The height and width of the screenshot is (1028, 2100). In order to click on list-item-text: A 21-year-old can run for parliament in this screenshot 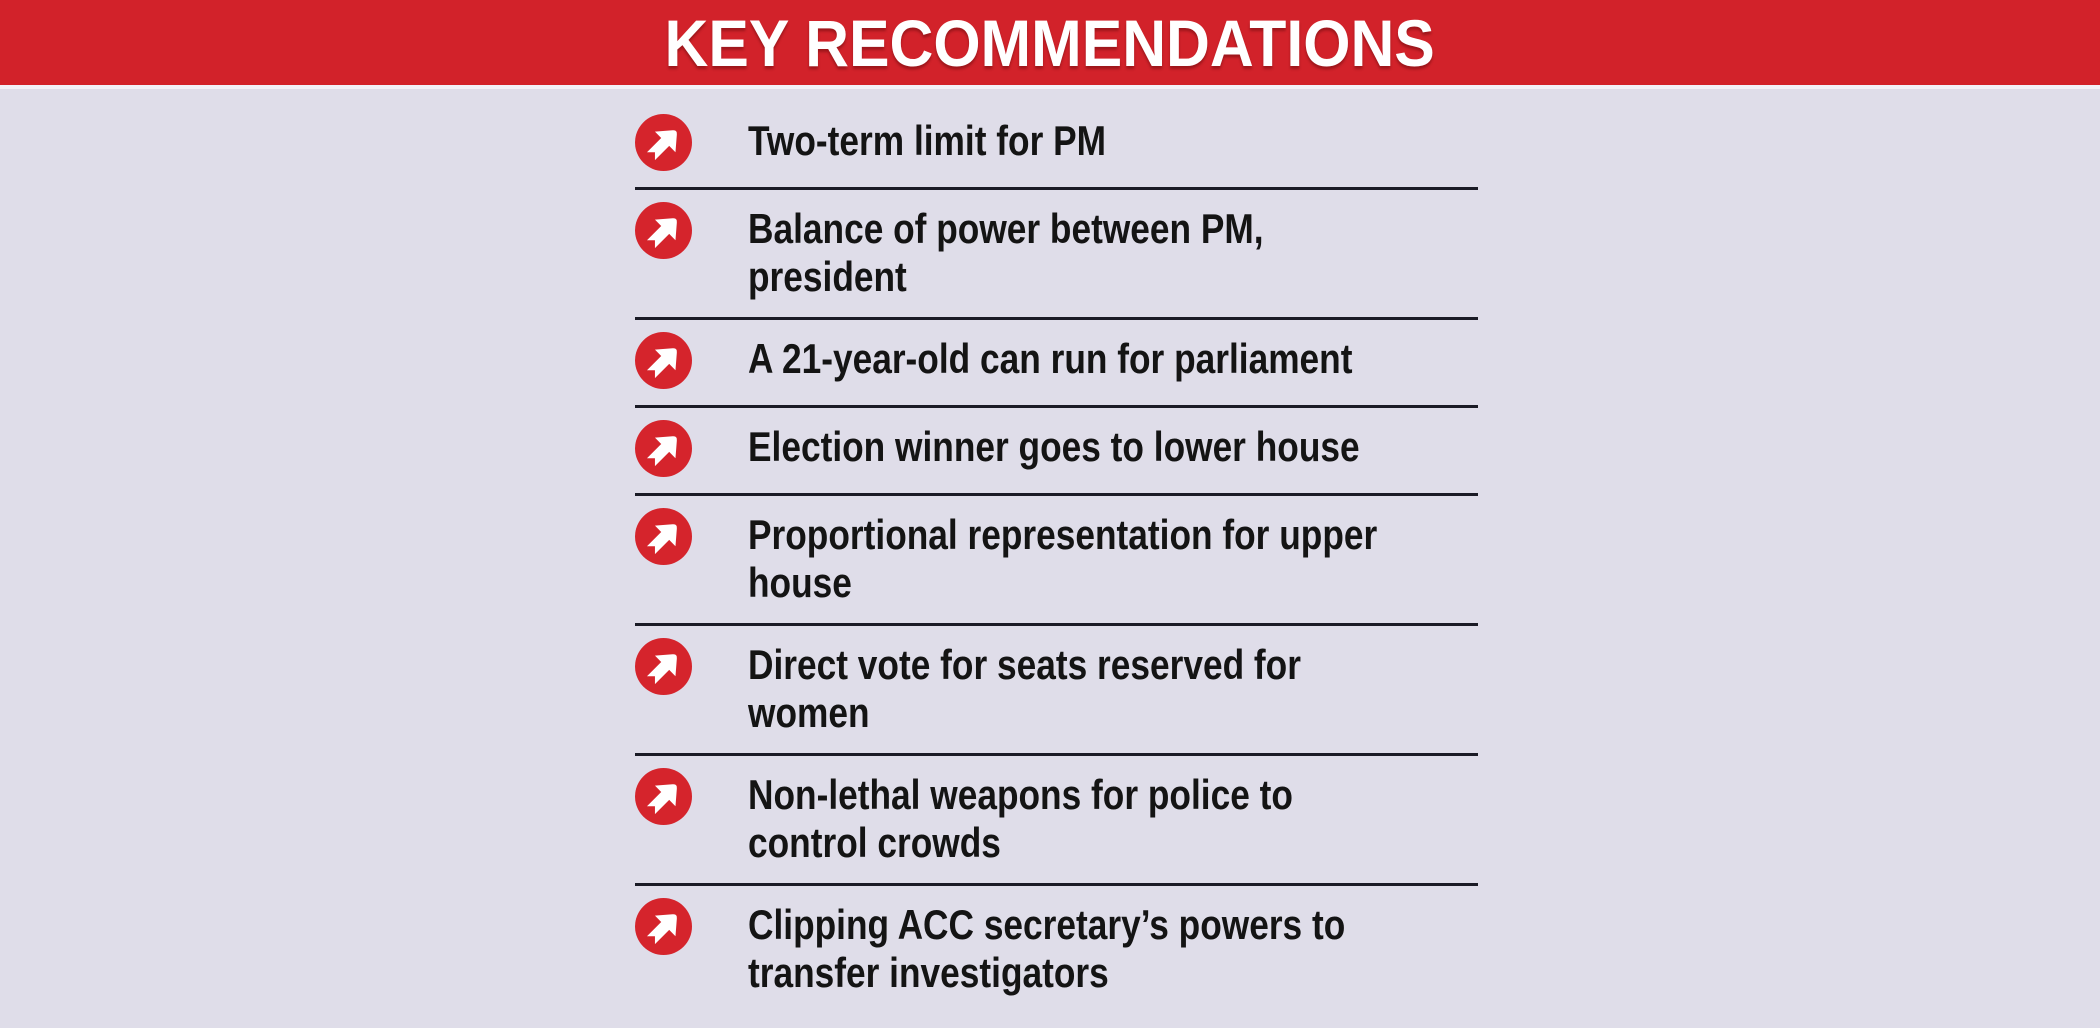, I will do `click(1050, 358)`.